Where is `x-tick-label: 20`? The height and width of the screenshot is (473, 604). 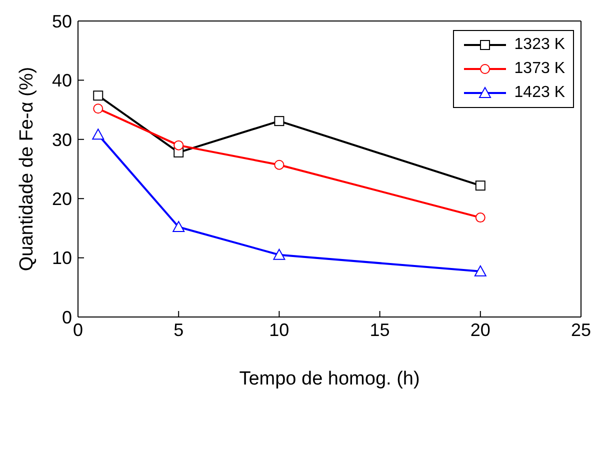
x-tick-label: 20 is located at coordinates (480, 330).